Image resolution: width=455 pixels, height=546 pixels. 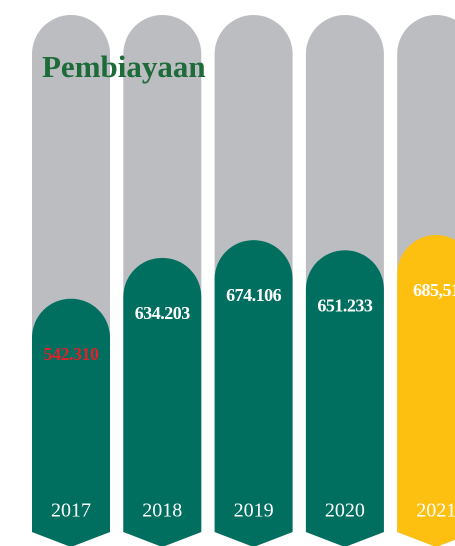 I want to click on x-tick-label: 2017, so click(x=71, y=511).